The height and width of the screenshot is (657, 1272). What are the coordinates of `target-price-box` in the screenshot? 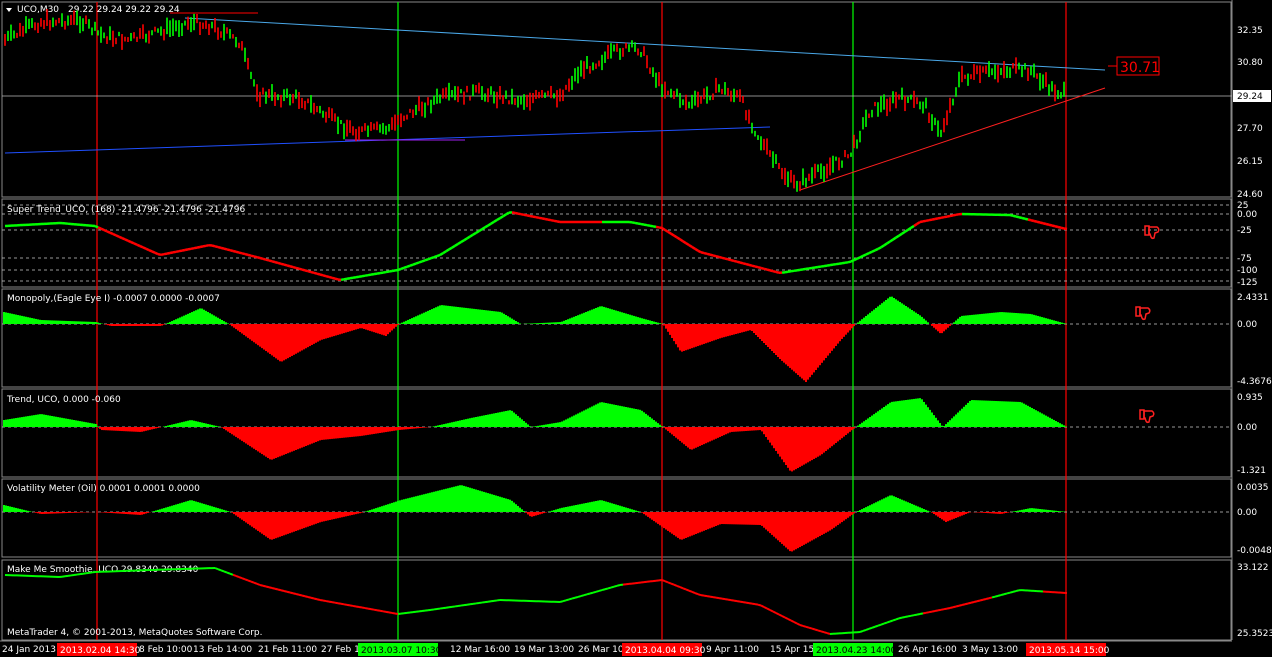 It's located at (1138, 66).